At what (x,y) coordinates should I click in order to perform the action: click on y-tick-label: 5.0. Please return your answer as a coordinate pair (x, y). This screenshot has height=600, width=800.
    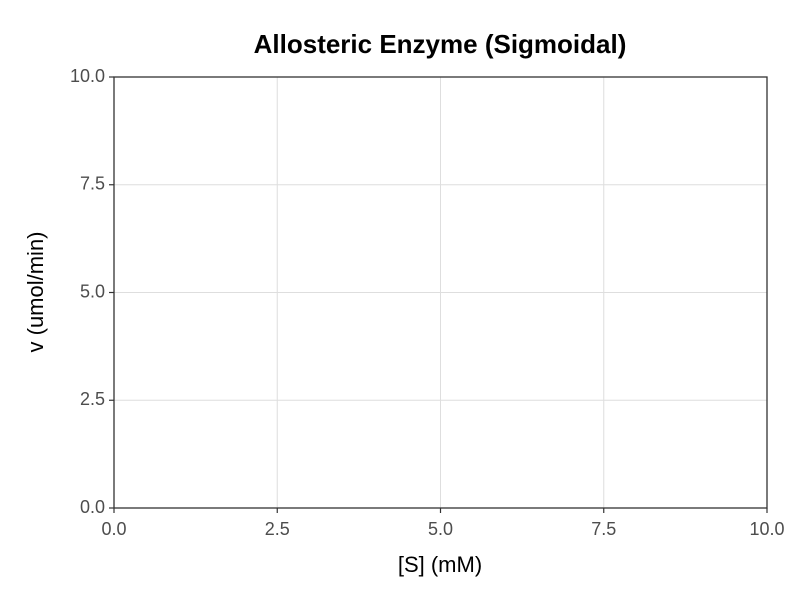
    Looking at the image, I should click on (92, 291).